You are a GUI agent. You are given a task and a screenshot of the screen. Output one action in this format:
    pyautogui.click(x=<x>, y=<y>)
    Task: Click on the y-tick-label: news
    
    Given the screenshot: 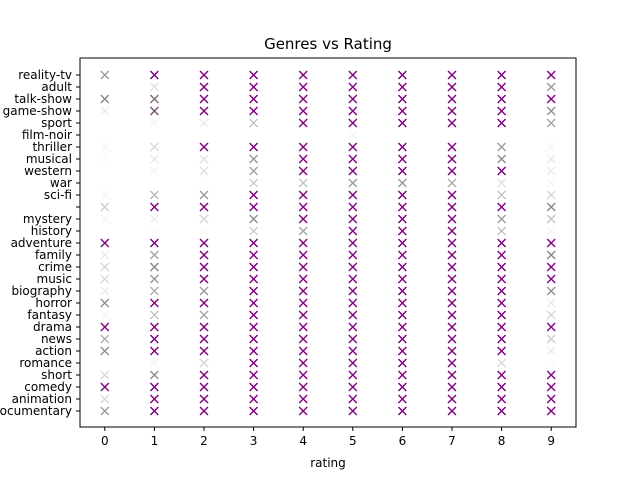 What is the action you would take?
    pyautogui.click(x=56, y=339)
    